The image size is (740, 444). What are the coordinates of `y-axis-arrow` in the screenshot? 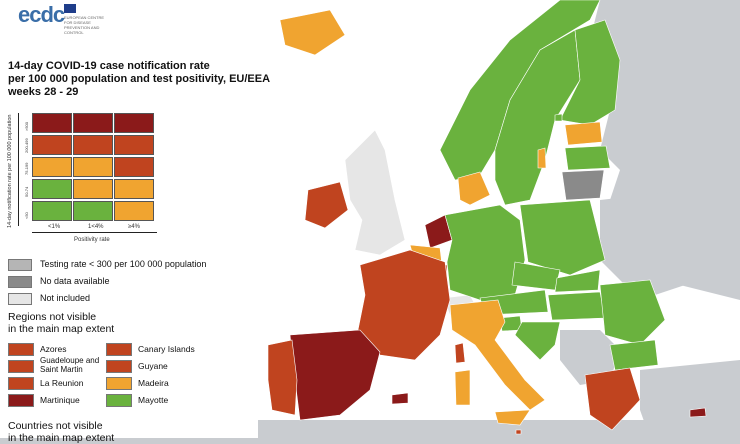 It's located at (18, 169).